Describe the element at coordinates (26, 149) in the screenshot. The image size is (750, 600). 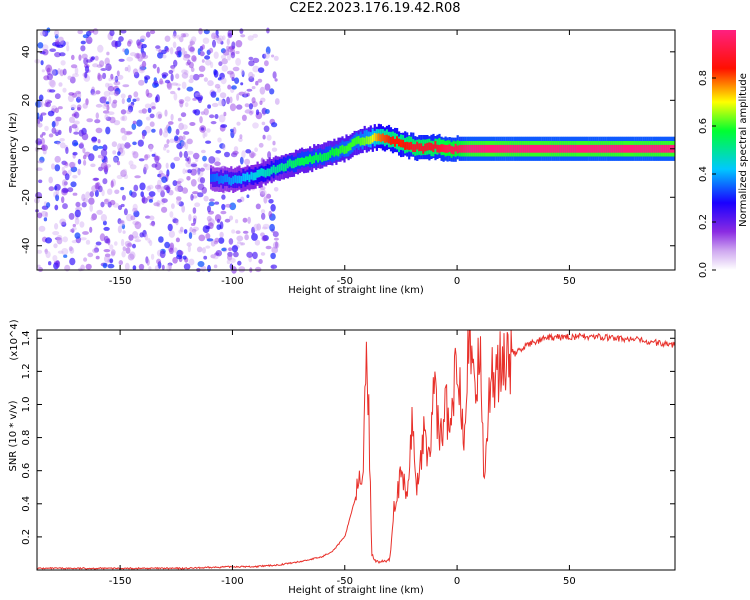
I see `y-tick-label: 0` at that location.